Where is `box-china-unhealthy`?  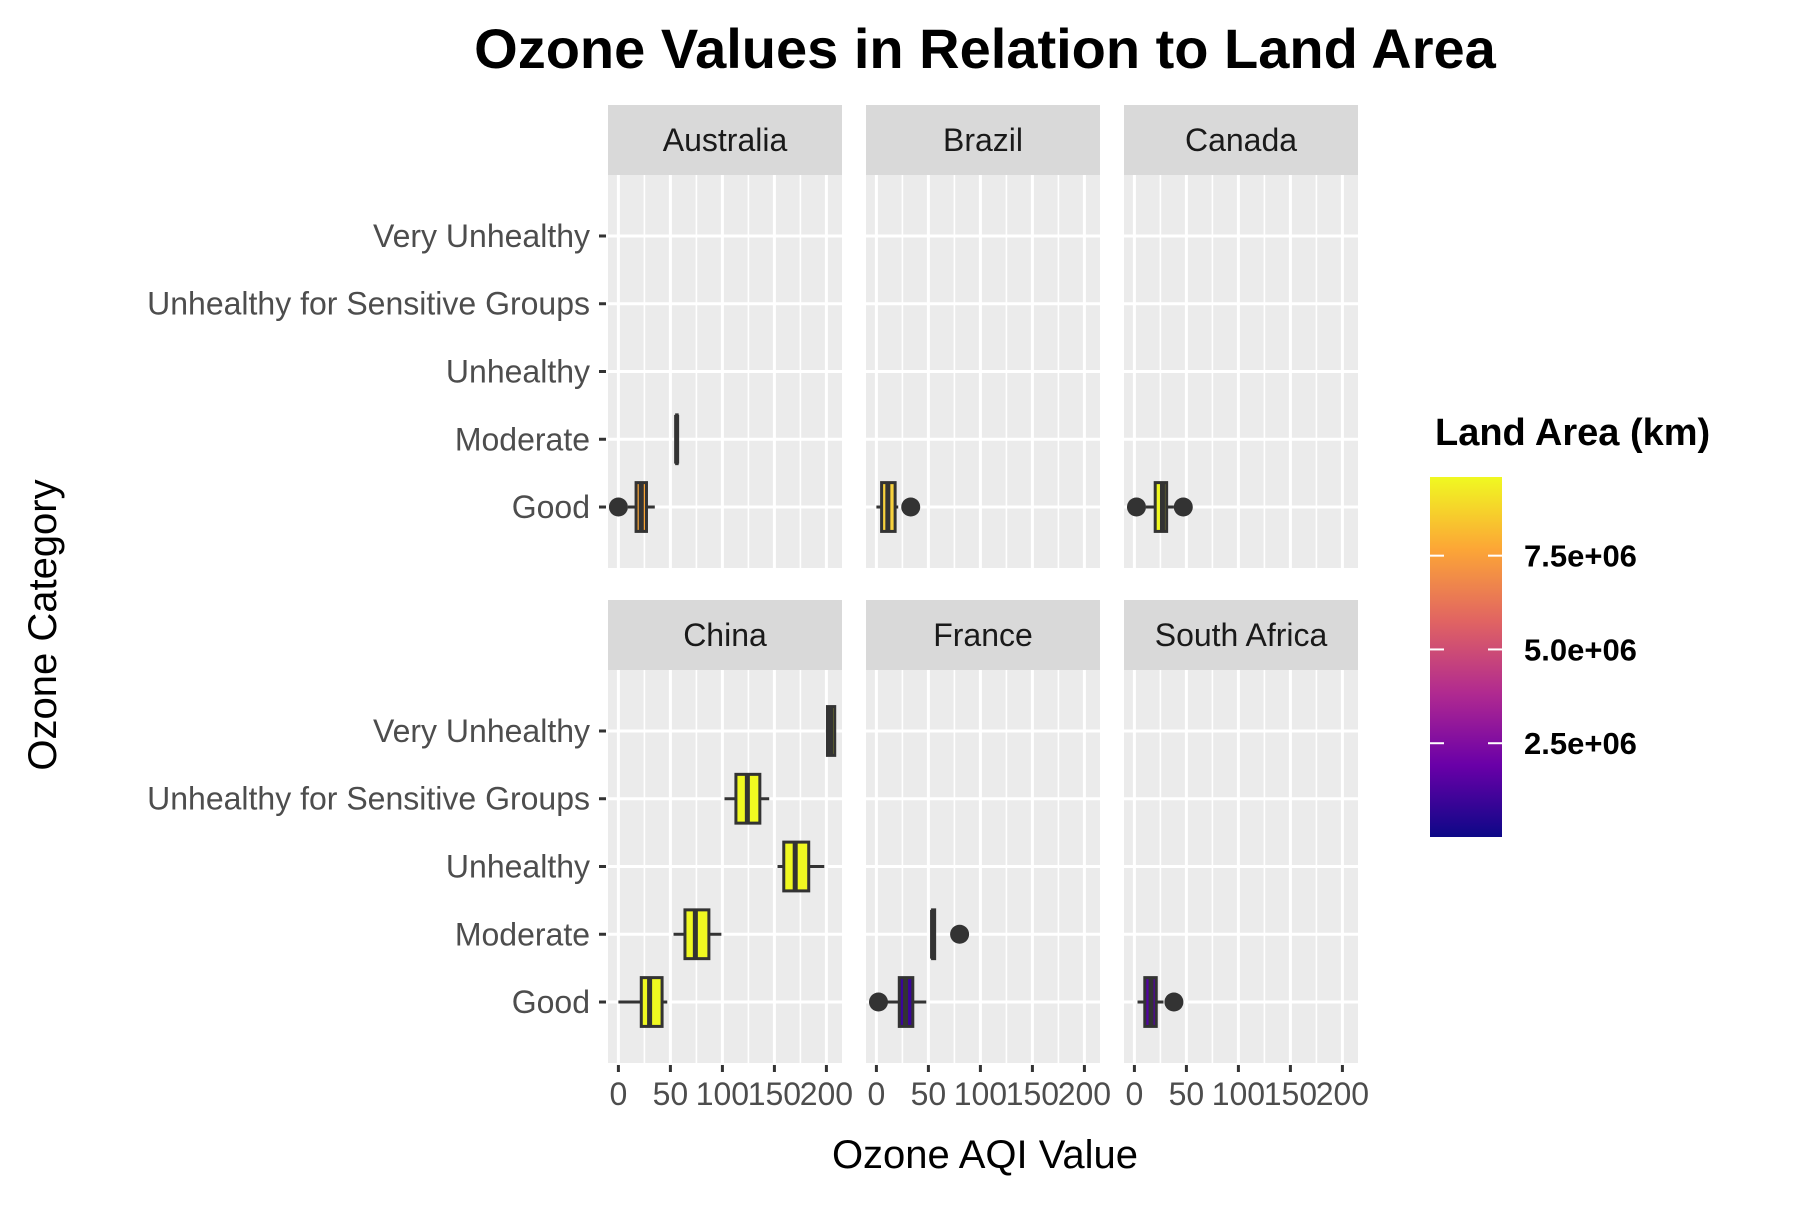 box-china-unhealthy is located at coordinates (801, 866).